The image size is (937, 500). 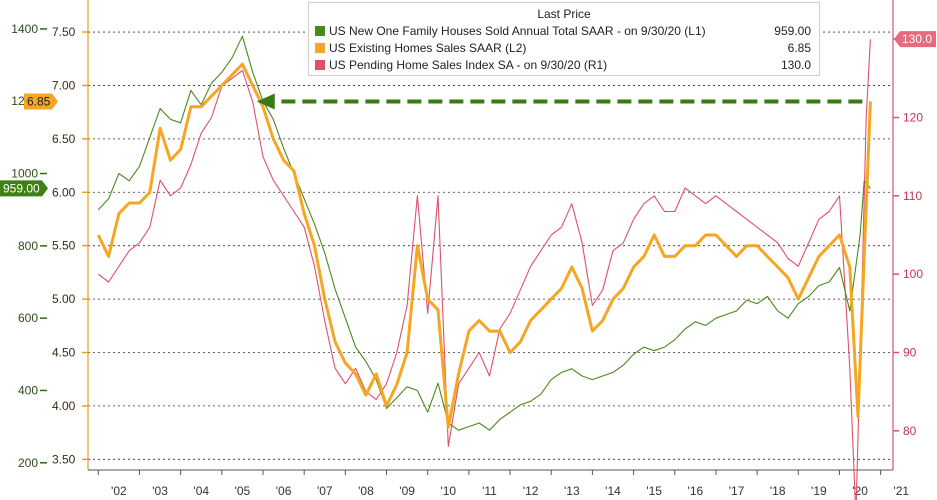 I want to click on y-tick-label: 1000, so click(x=24, y=174).